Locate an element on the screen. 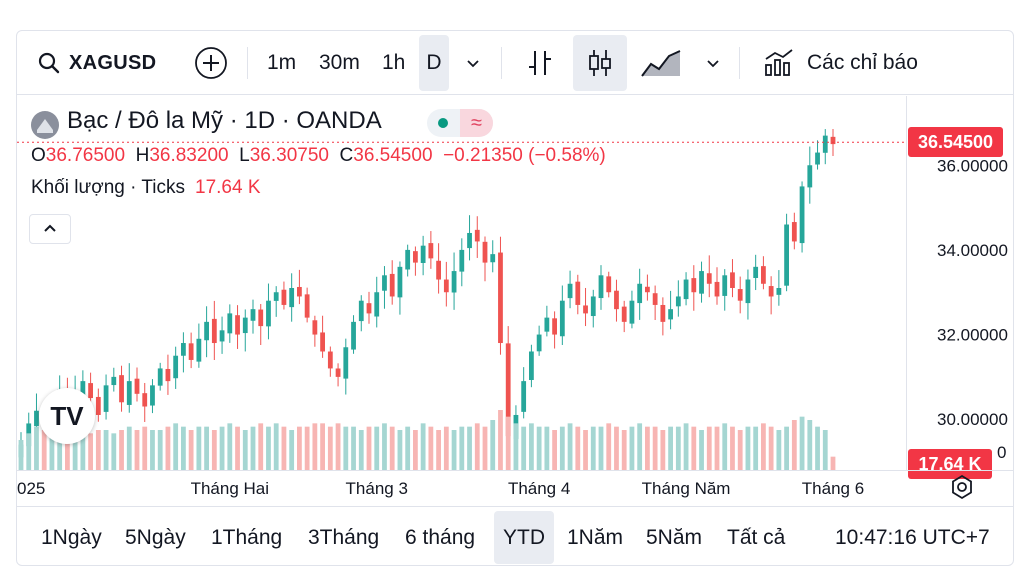 This screenshot has height=576, width=1024. collapse-legend-button is located at coordinates (50, 229).